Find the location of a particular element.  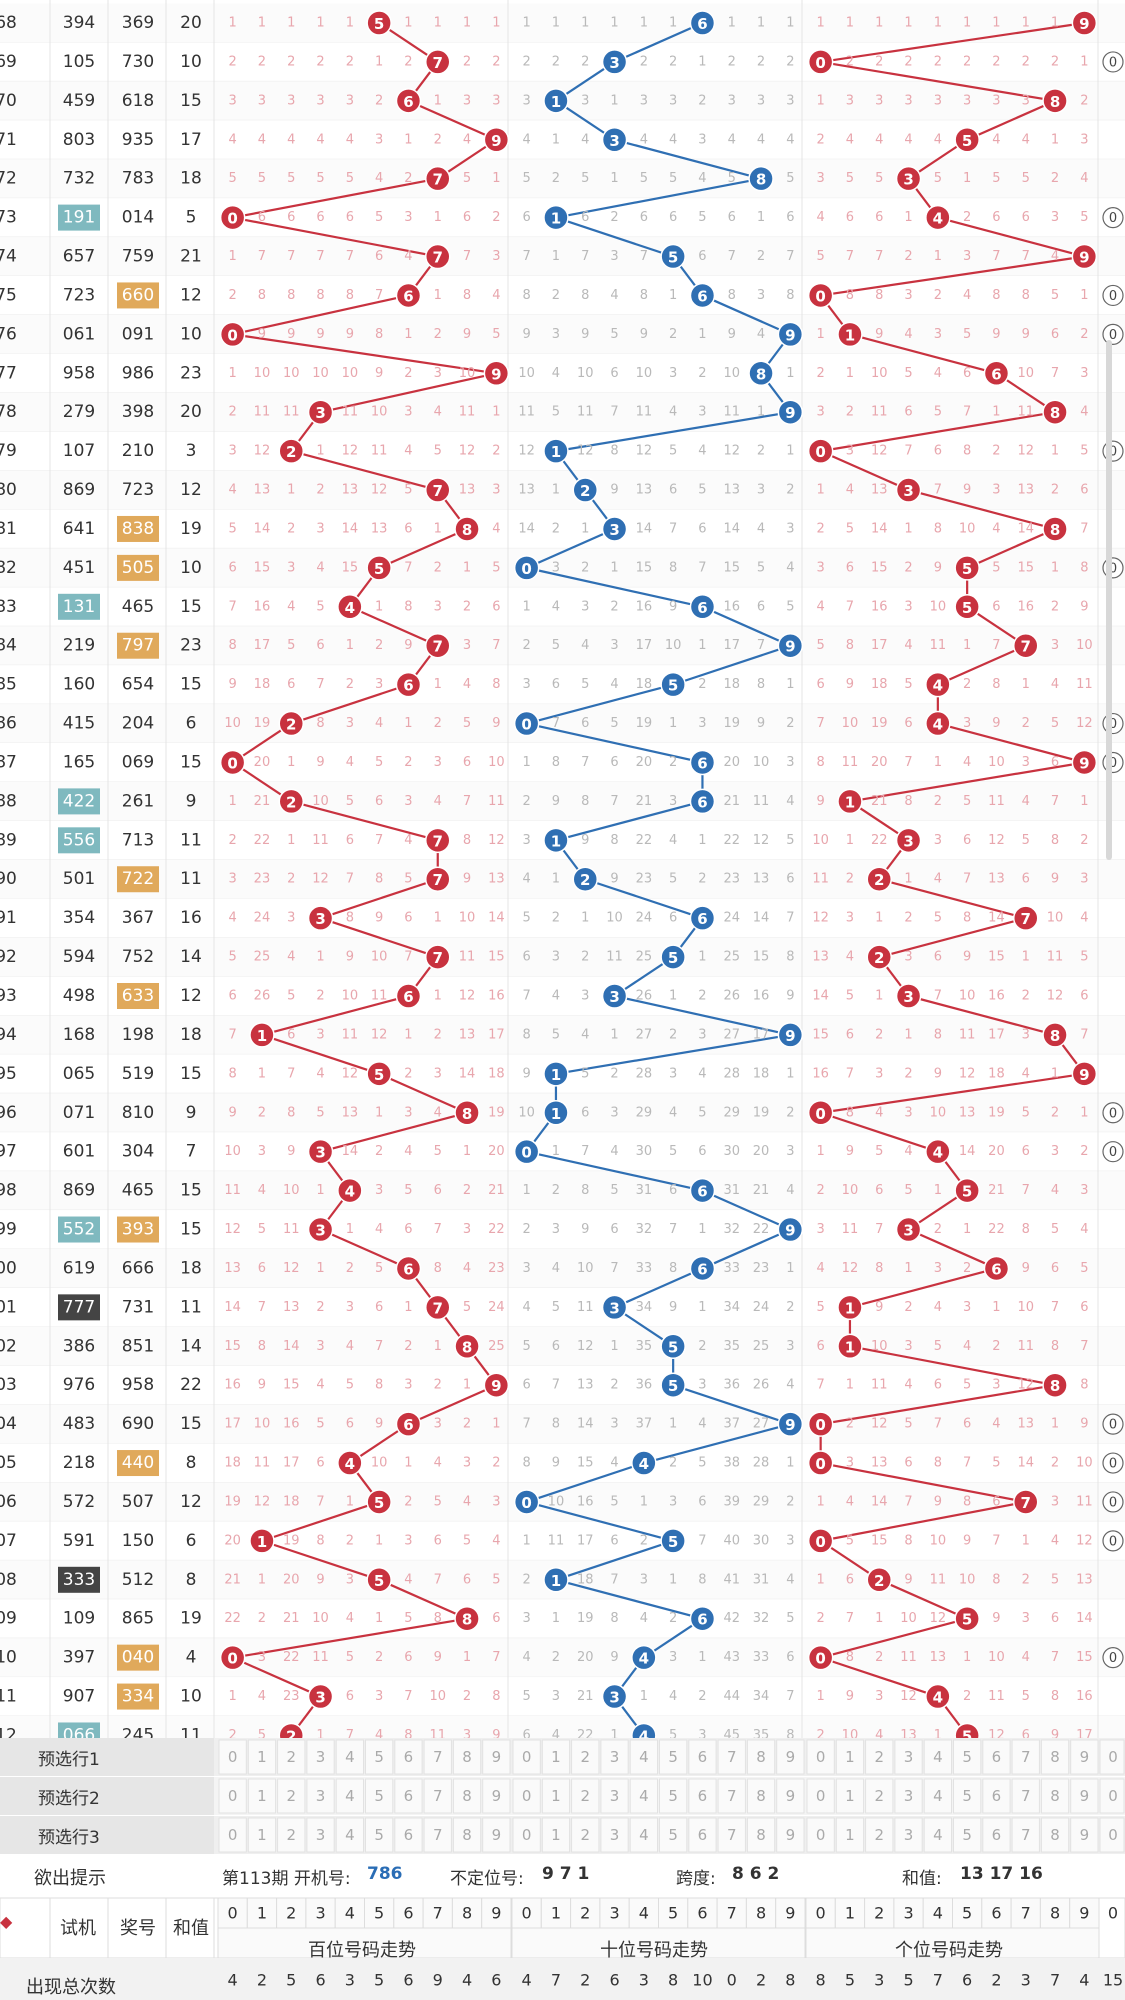

preselect-digit: 6 is located at coordinates (997, 1835).